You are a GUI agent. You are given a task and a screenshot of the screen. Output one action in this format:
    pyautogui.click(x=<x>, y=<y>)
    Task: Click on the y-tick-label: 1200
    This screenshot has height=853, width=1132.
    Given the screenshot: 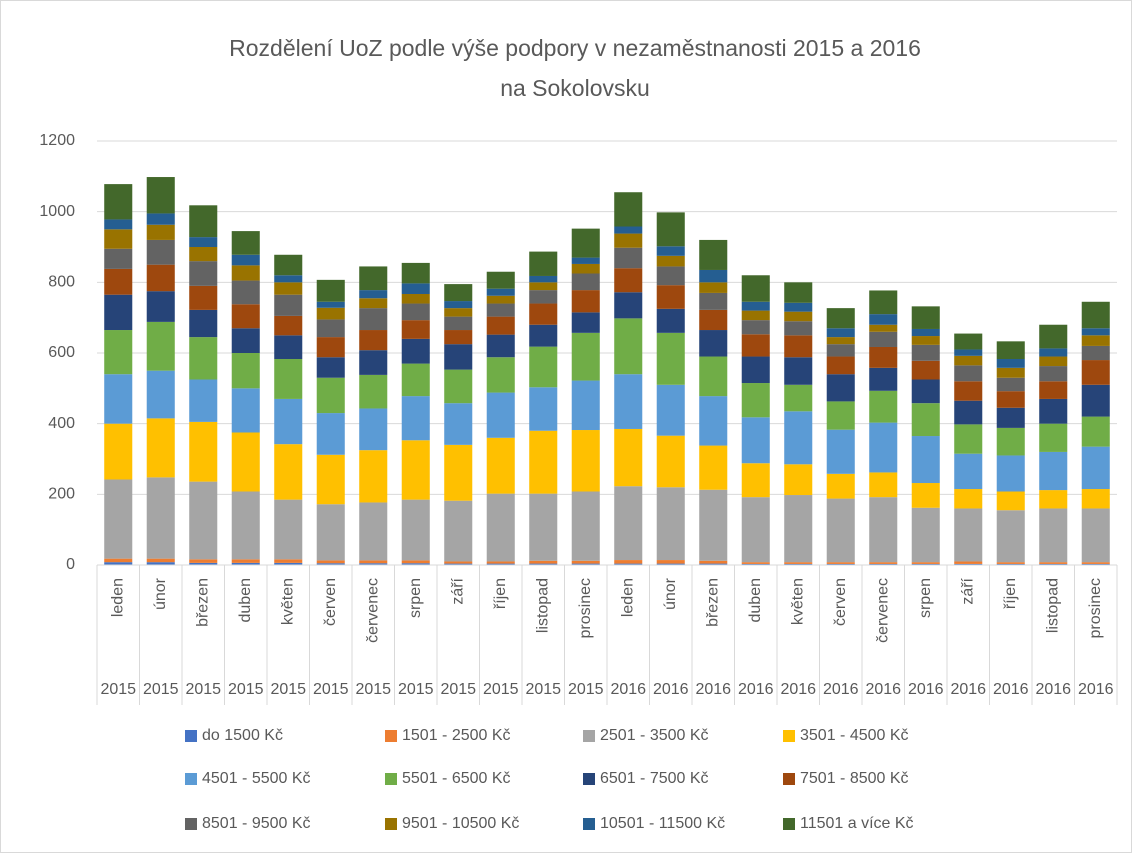 What is the action you would take?
    pyautogui.click(x=57, y=140)
    